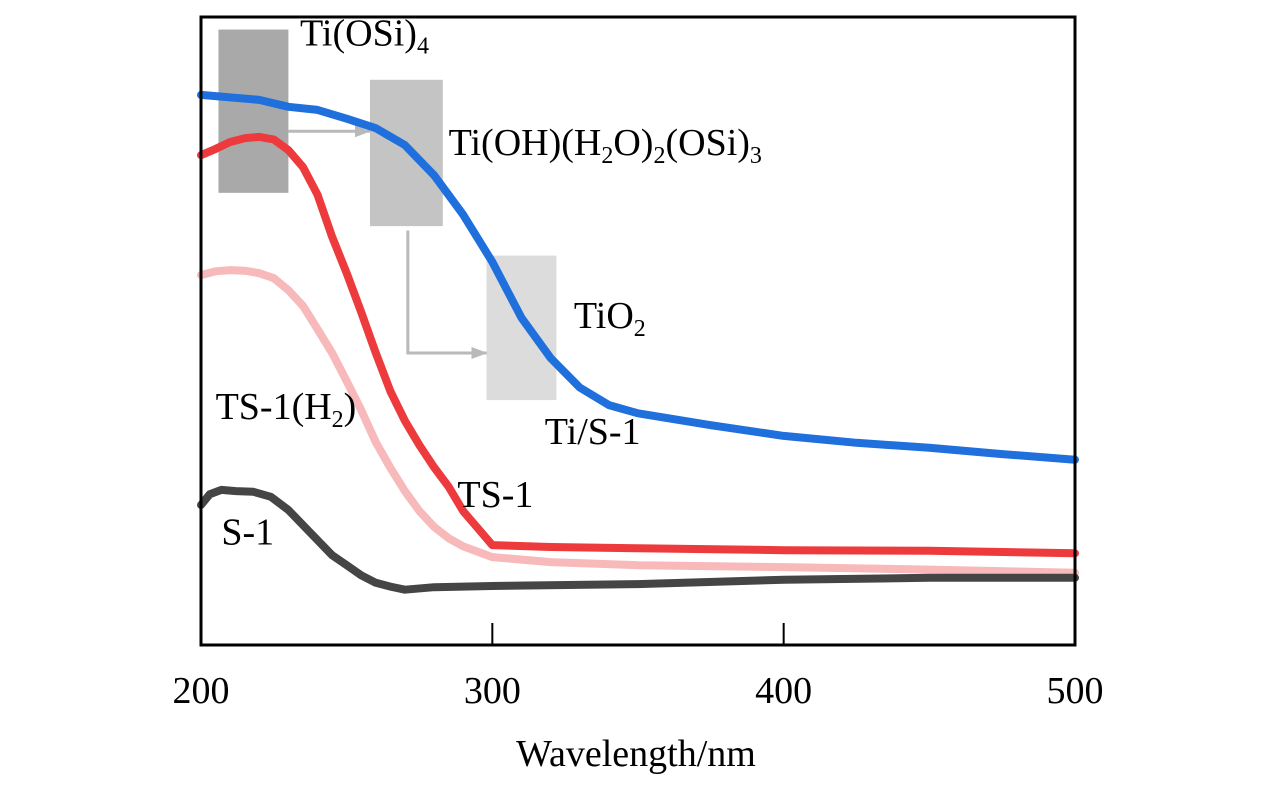 The image size is (1276, 787). Describe the element at coordinates (247, 533) in the screenshot. I see `series-label-s-1: S-1` at that location.